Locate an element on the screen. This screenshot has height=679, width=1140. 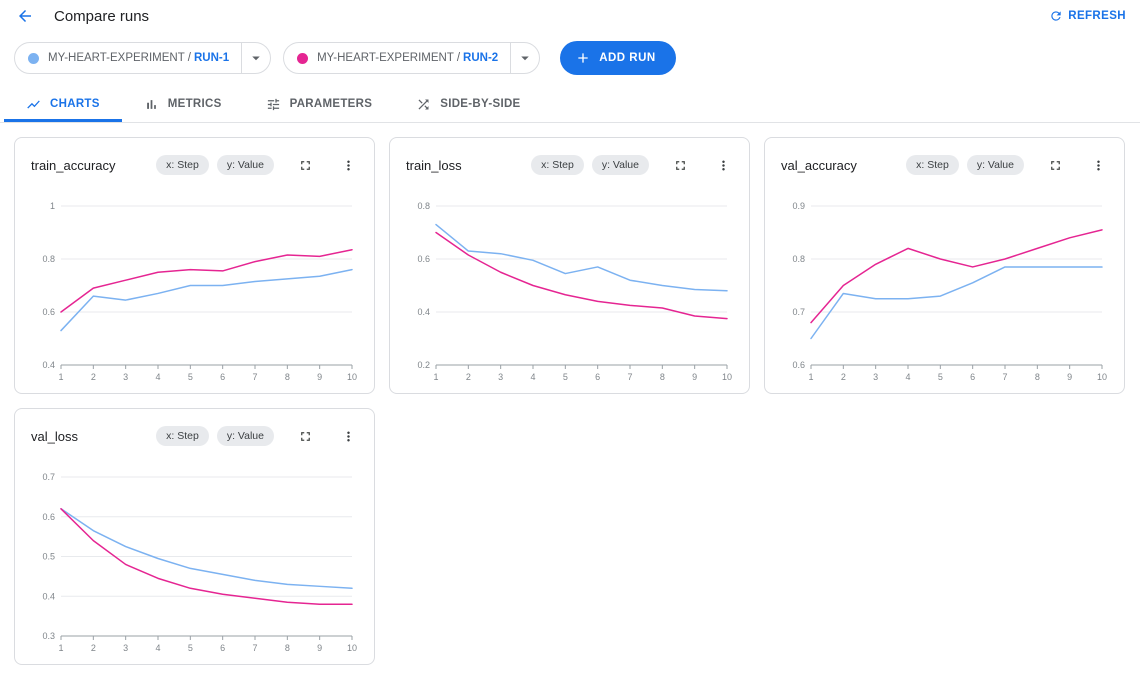
chart-card-header: train_accuracy x: Step y: Value is located at coordinates (194, 165).